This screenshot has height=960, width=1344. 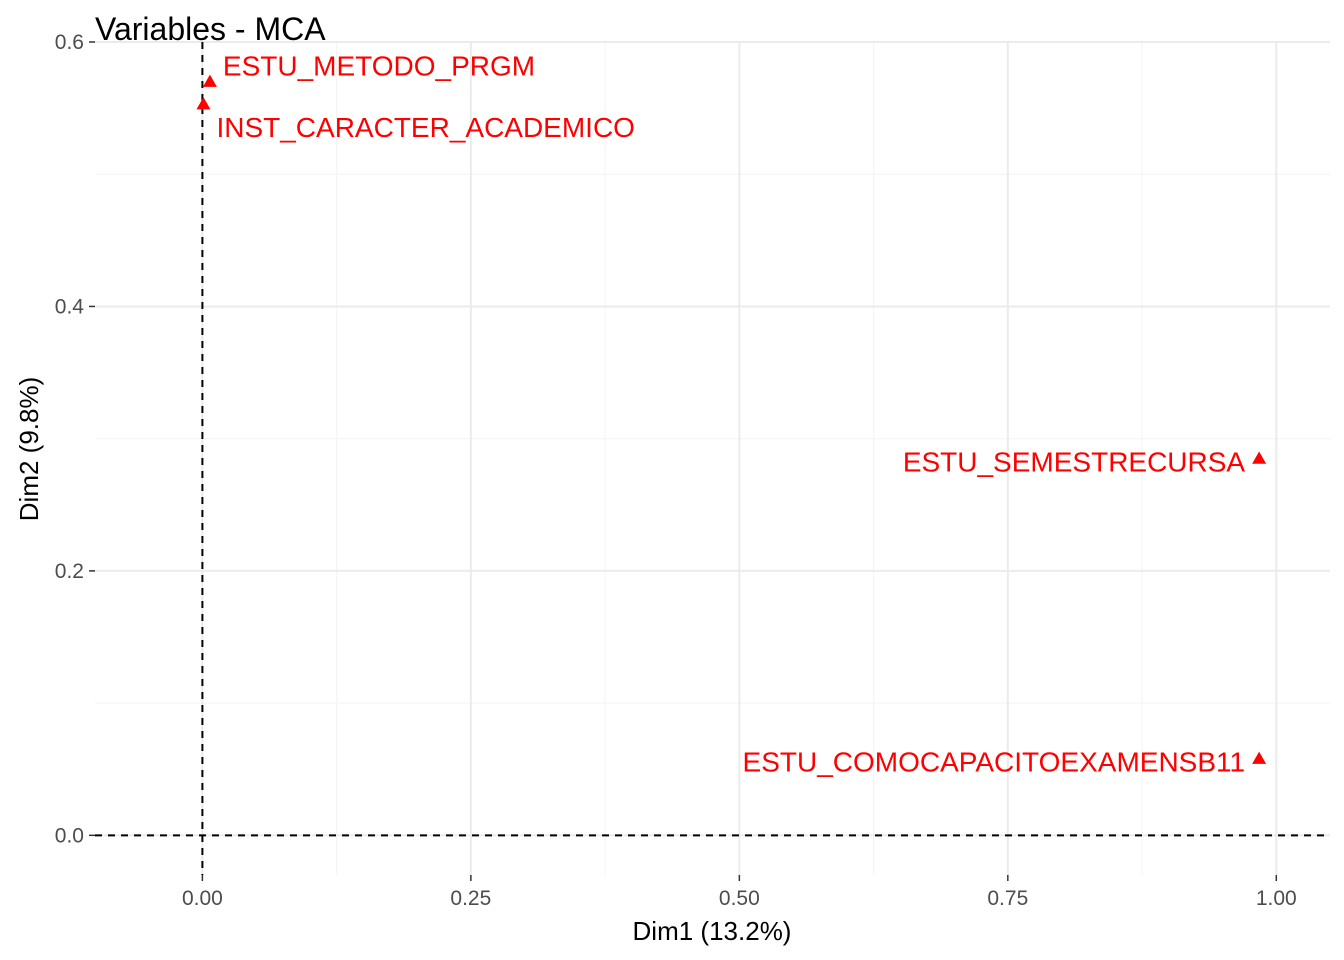 I want to click on x-axis-title: Dim1 (13.2%), so click(x=712, y=931).